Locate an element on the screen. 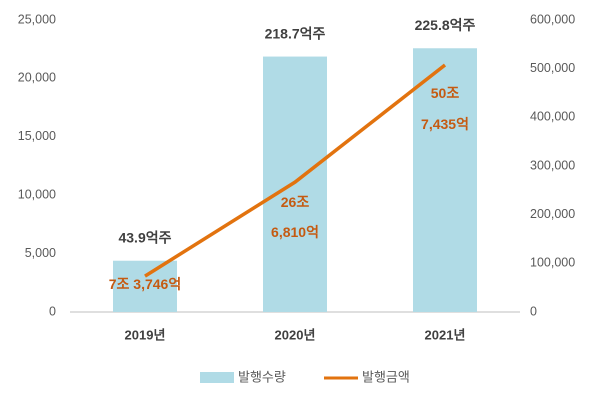  line-value-label: 26조 is located at coordinates (295, 202).